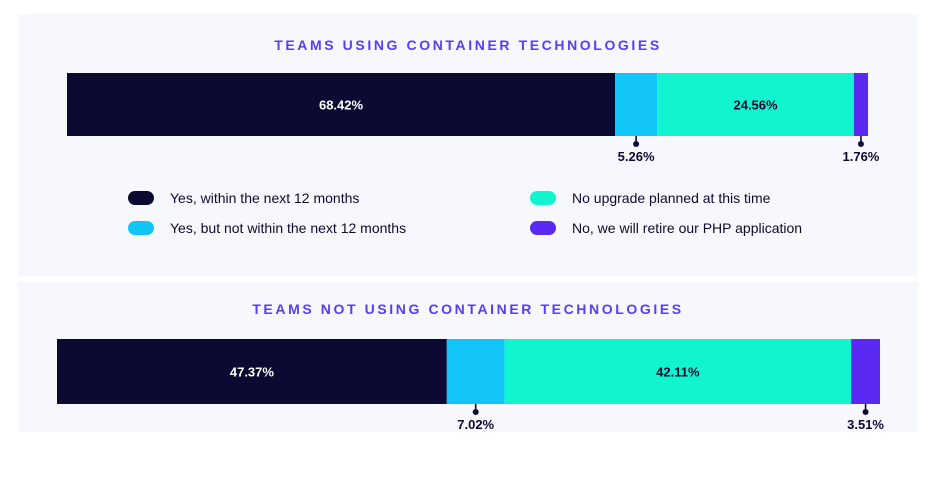 This screenshot has width=936, height=488. I want to click on legend-item-retire-php-application: No, we will retire our PHP application, so click(666, 228).